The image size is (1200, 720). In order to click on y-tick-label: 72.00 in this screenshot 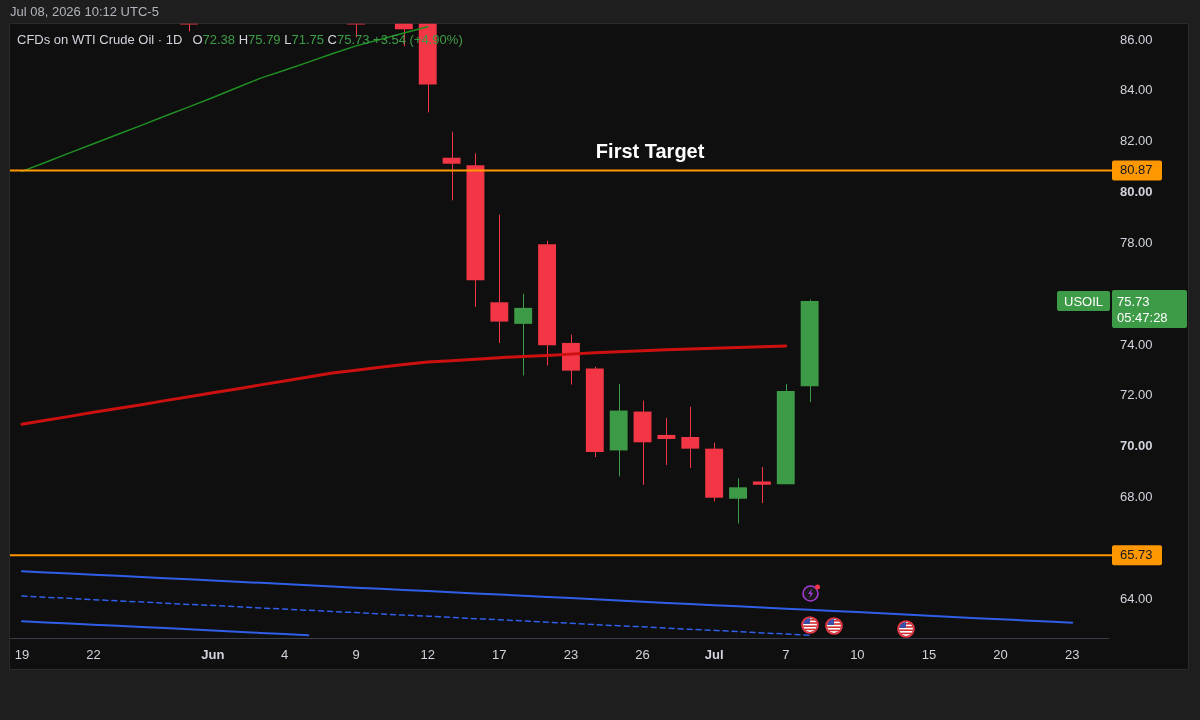, I will do `click(1136, 395)`.